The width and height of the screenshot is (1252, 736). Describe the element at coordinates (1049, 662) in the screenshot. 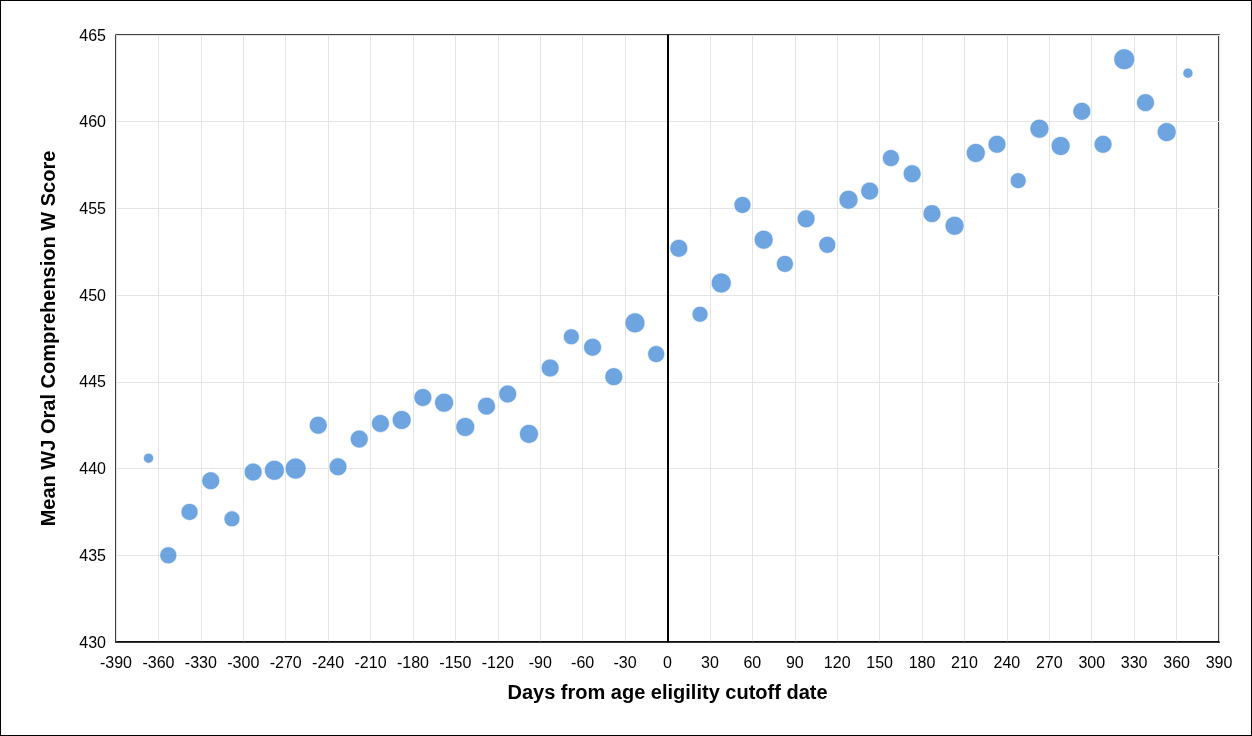

I see `x-tick-label: 270` at that location.